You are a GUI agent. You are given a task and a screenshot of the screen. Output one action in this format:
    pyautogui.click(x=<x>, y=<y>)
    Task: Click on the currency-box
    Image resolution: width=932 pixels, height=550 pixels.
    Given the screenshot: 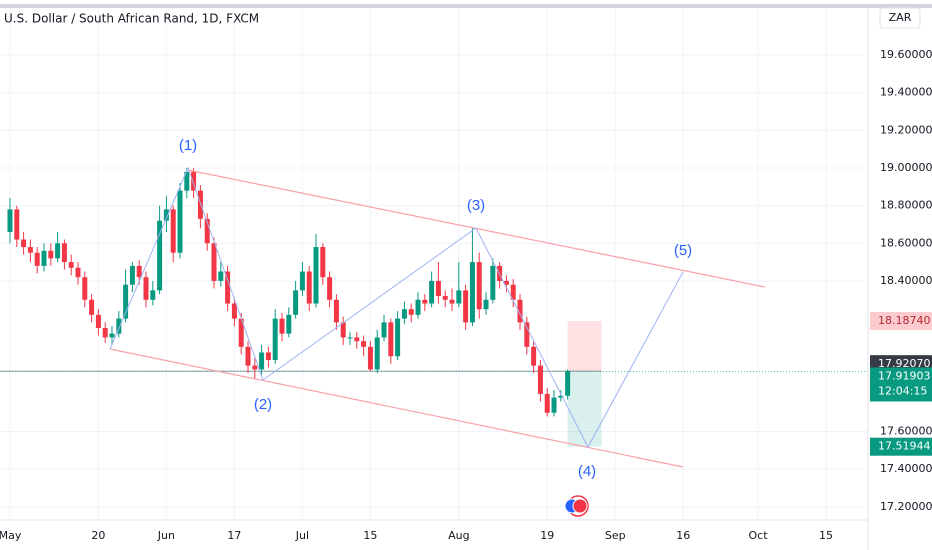 What is the action you would take?
    pyautogui.click(x=900, y=18)
    